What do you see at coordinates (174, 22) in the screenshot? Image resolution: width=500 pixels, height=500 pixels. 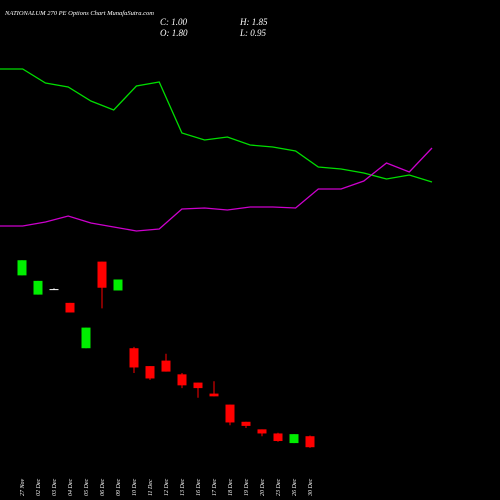 I see `ohlc-label: C: 1.00` at bounding box center [174, 22].